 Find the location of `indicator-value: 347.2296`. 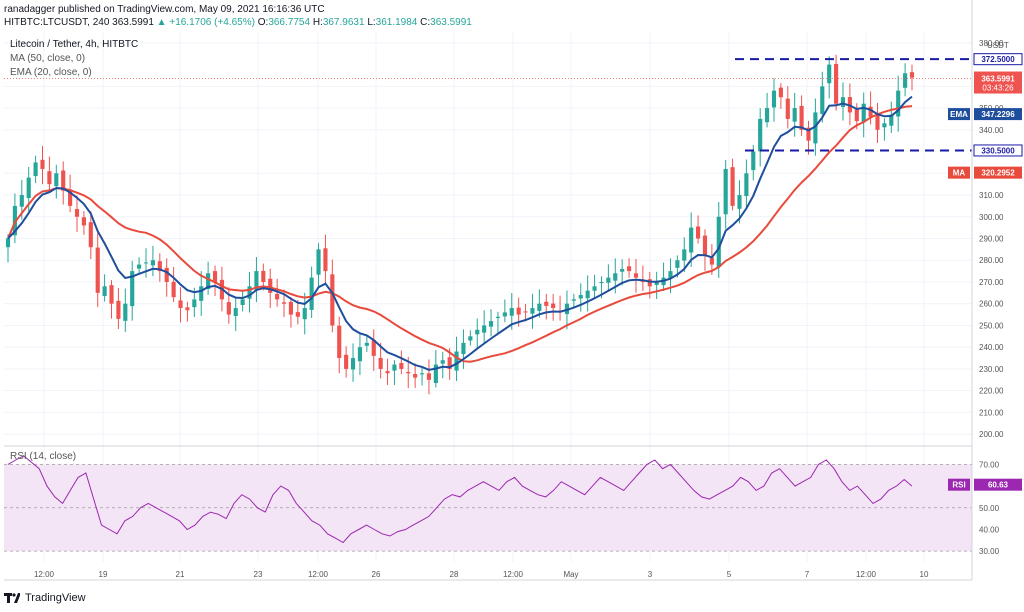

indicator-value: 347.2296 is located at coordinates (998, 114).